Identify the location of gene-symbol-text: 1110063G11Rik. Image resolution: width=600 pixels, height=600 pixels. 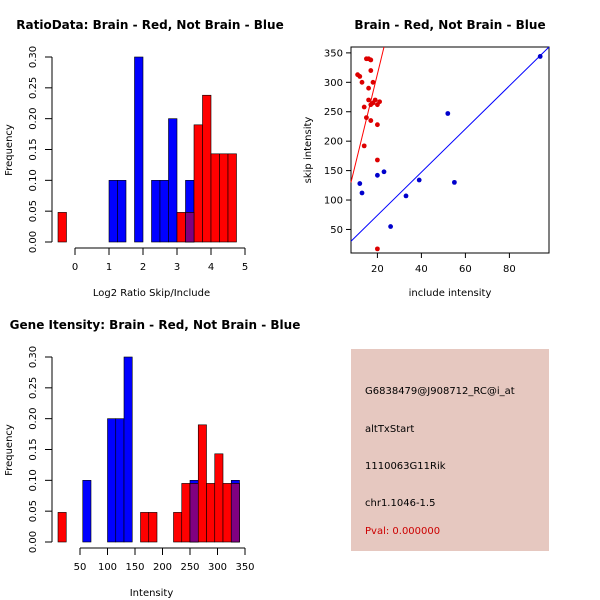
(405, 466).